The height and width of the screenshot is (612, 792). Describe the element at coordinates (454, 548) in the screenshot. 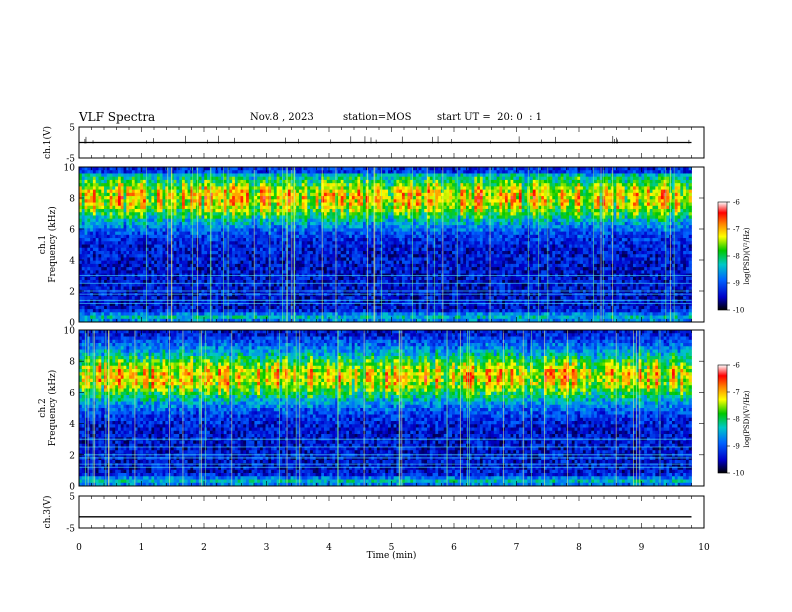

I see `x-tick-label-6: 6` at that location.